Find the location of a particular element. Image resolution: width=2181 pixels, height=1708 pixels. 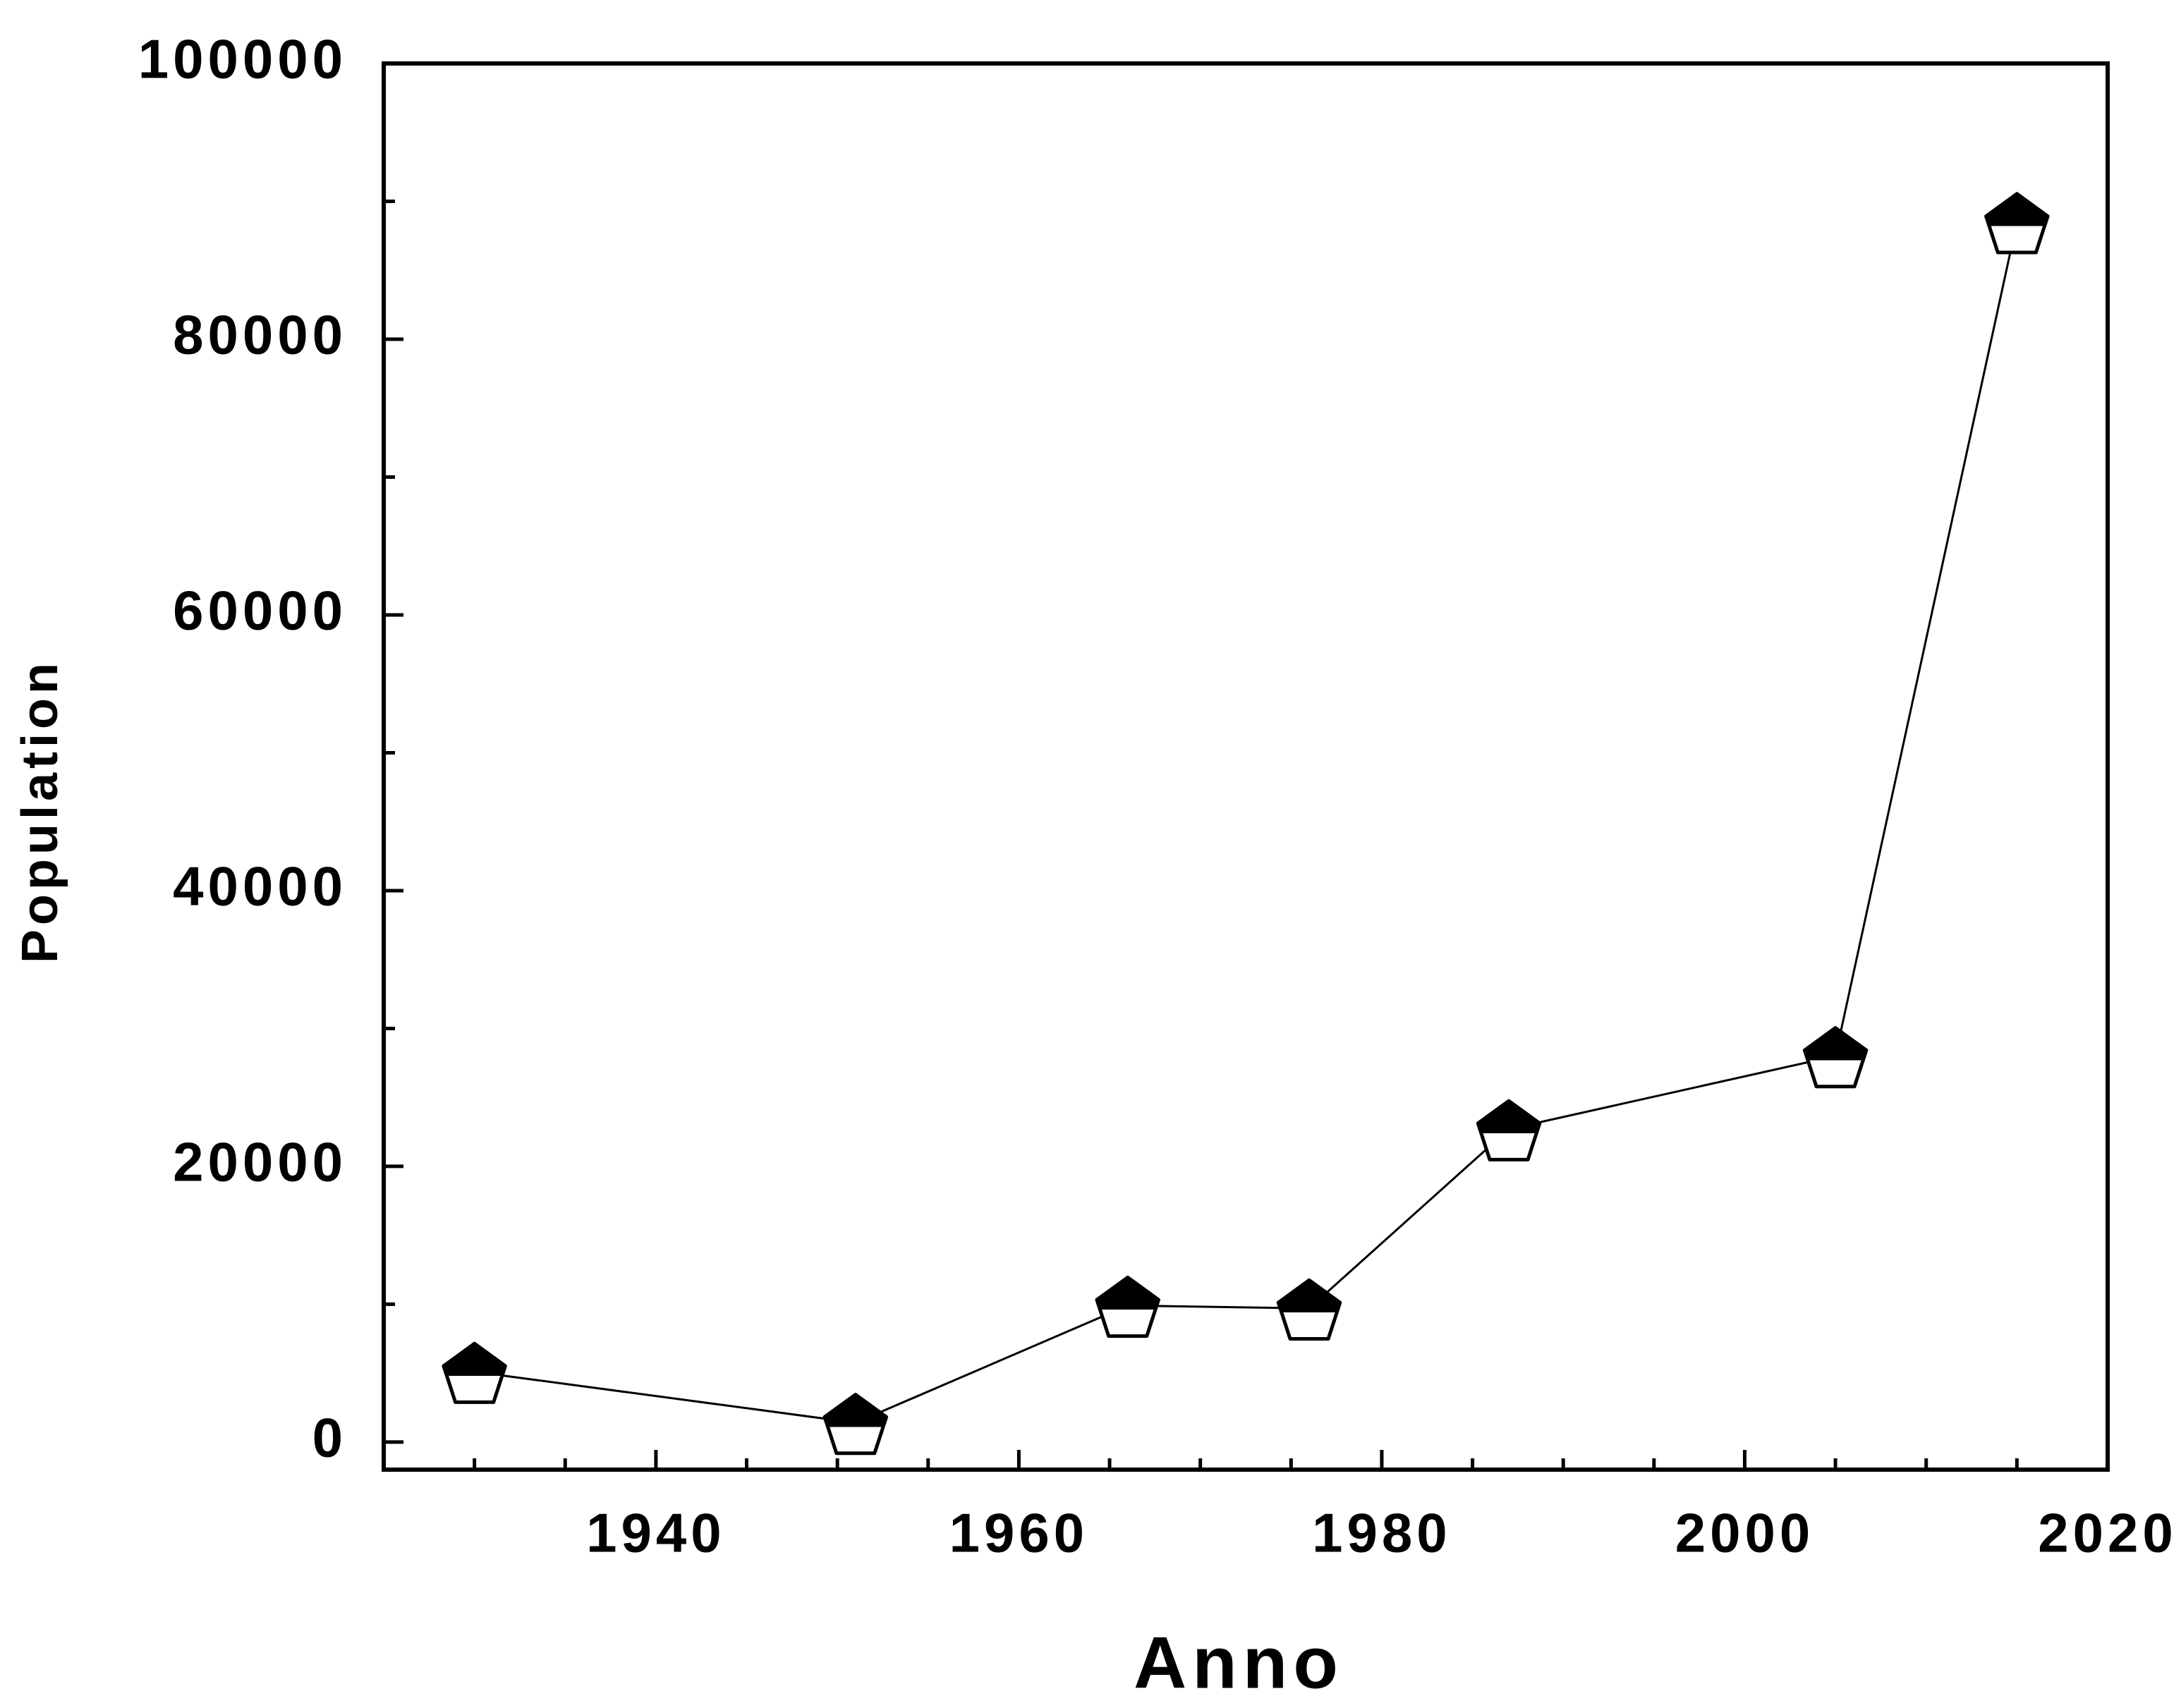

y-tick-label: 80000 is located at coordinates (260, 335).